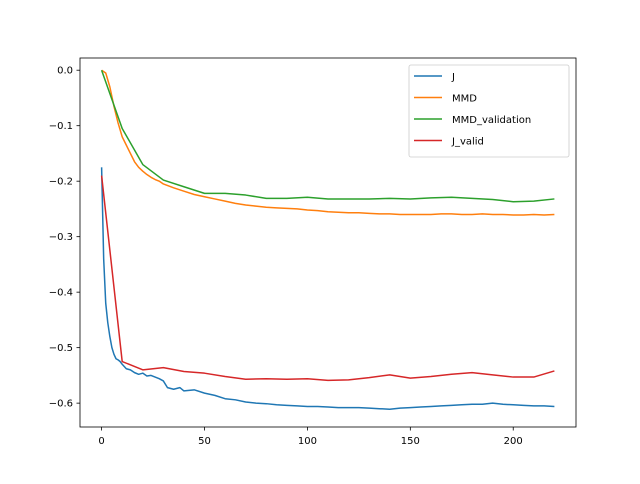 The image size is (640, 484). I want to click on y-tick-label: −0.3, so click(61, 237).